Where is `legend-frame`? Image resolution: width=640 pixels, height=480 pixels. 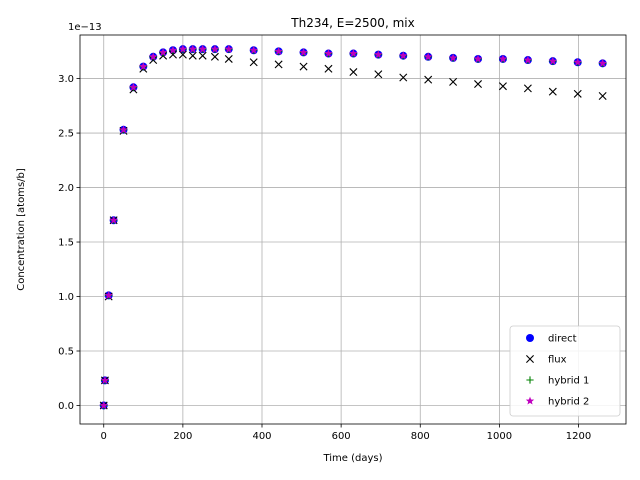
legend-frame is located at coordinates (565, 371).